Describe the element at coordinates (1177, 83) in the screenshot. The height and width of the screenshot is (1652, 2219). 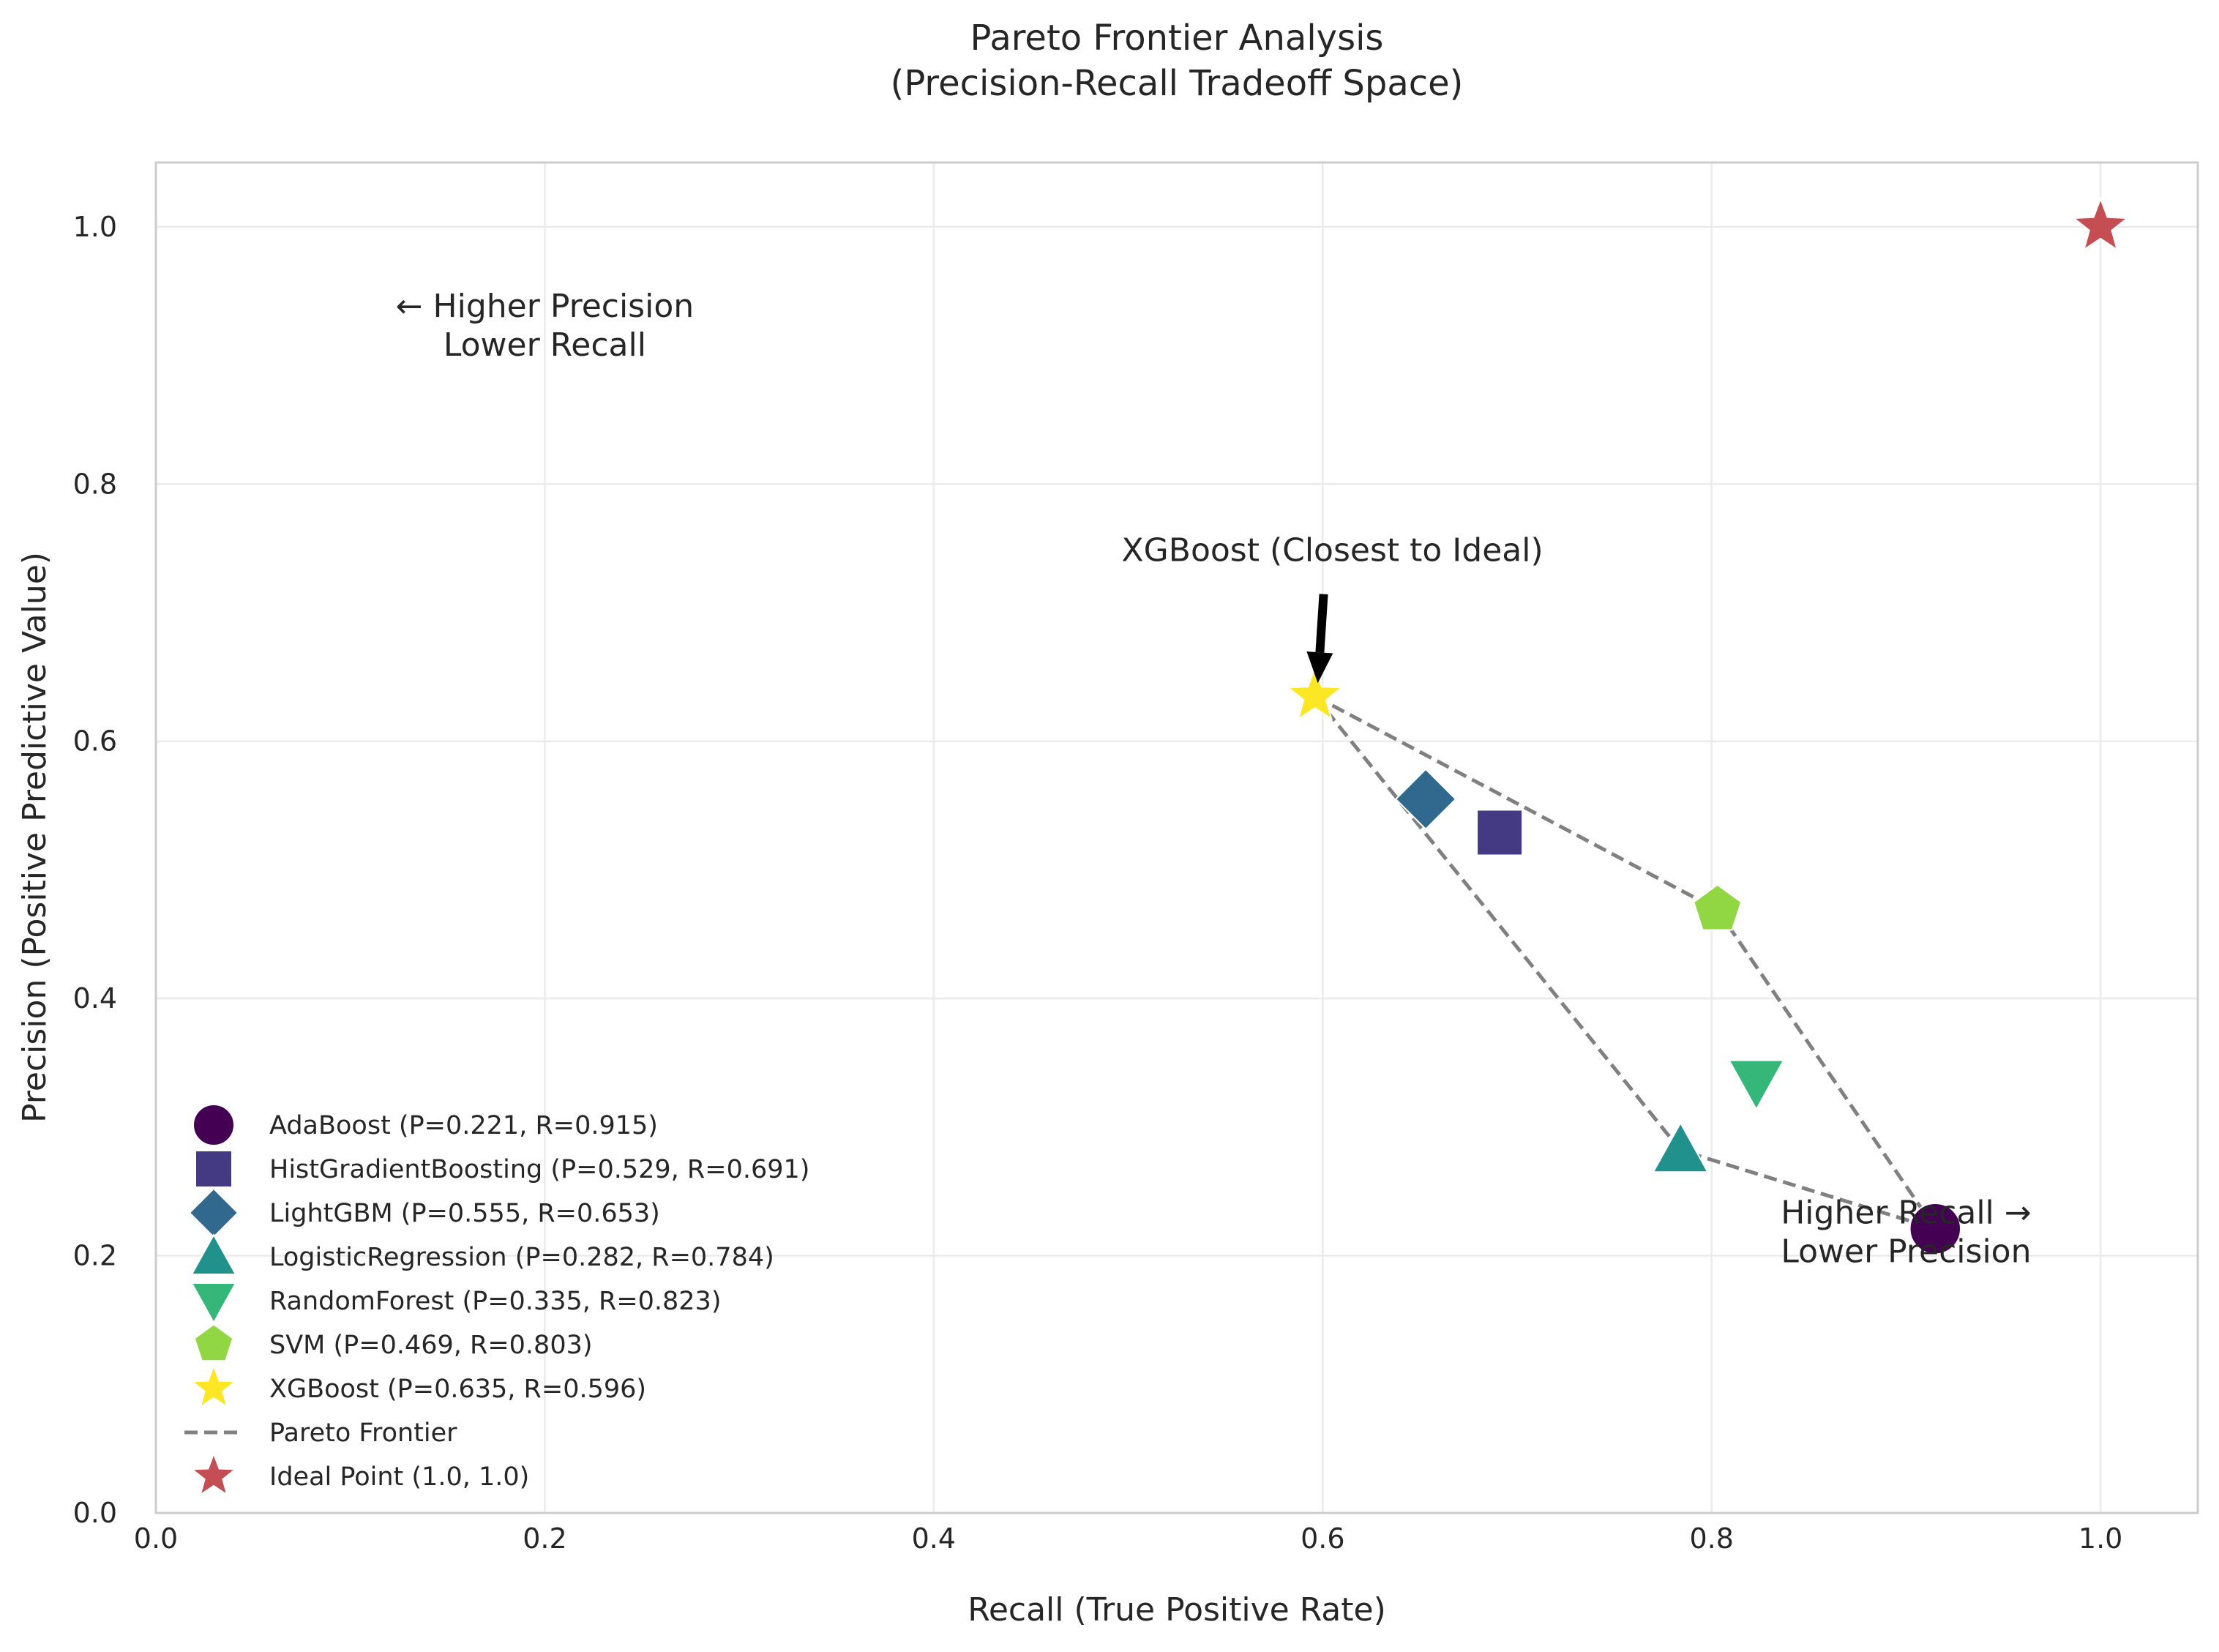
I see `chart-subtitle: (Precision-Recall Tradeoff Space)` at that location.